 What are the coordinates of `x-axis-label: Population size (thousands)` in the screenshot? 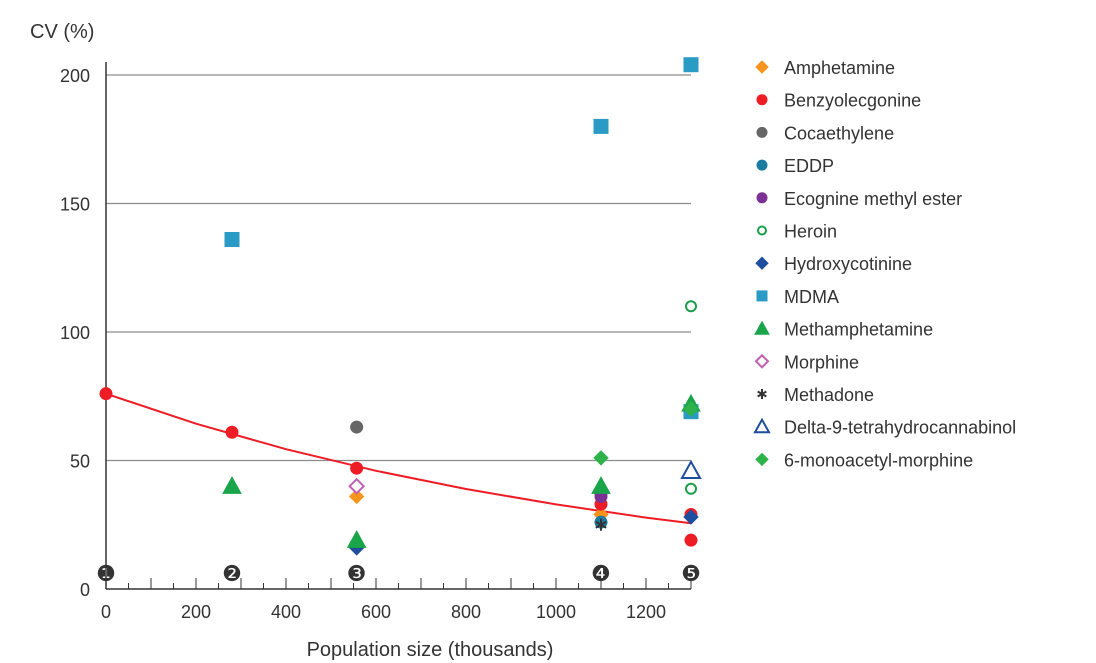 It's located at (430, 650).